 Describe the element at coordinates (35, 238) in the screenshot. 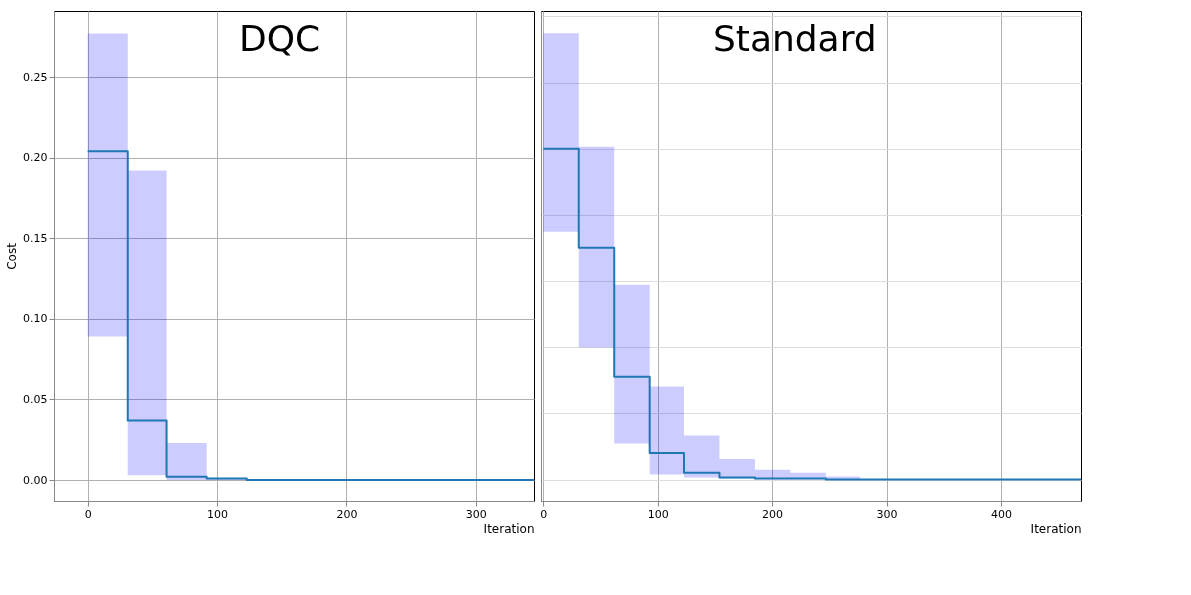

I see `y-tick-label: 0.15` at that location.